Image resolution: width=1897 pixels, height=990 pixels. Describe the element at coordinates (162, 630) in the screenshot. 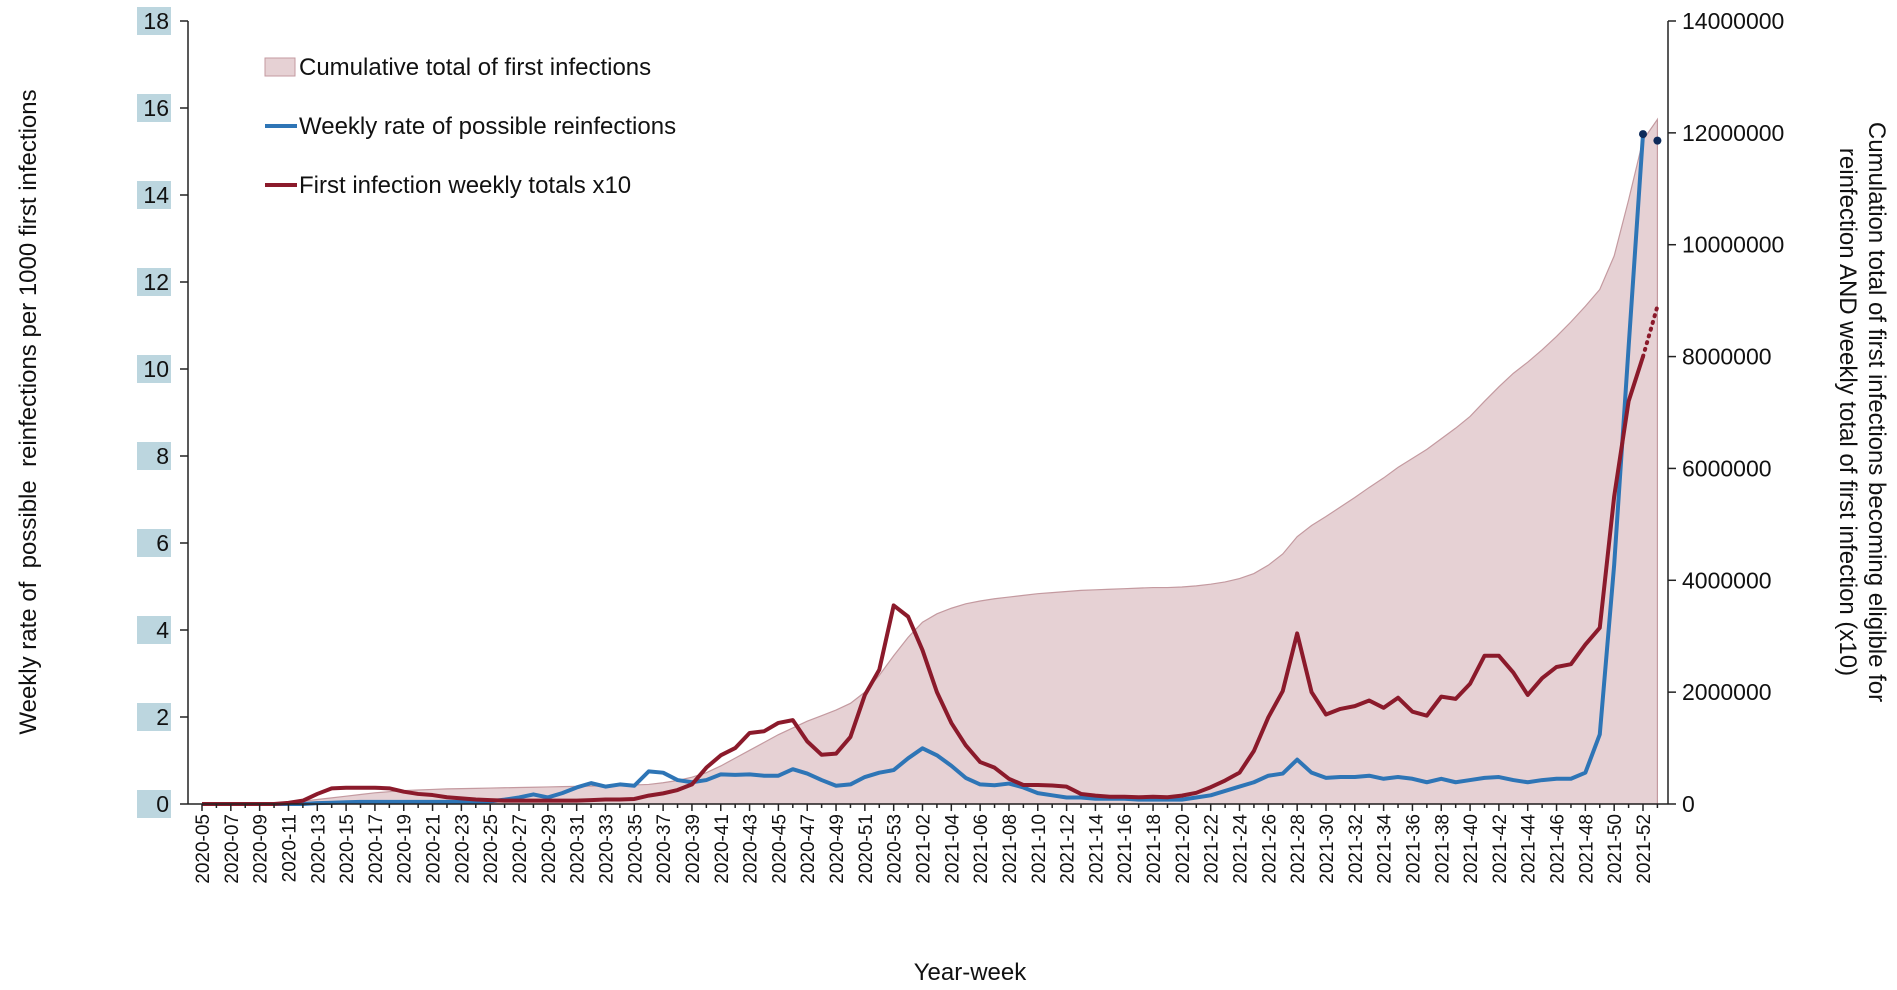

I see `y-tick-label: 4` at that location.